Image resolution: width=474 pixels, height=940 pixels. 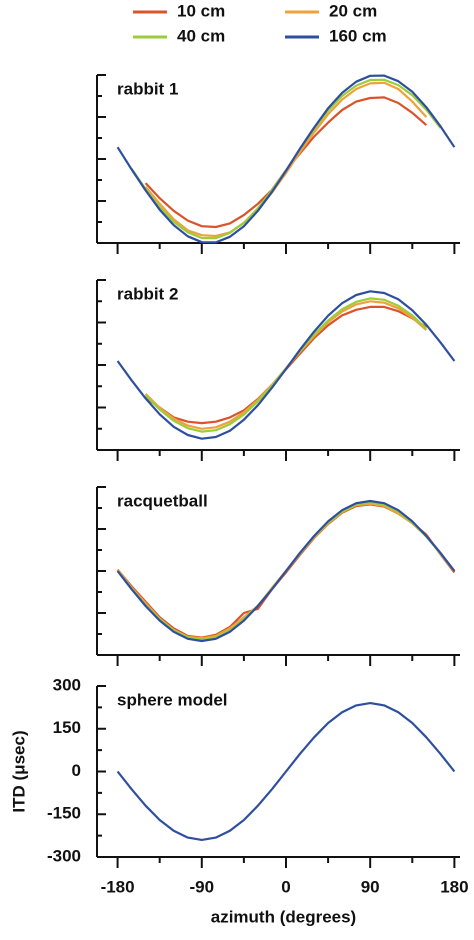 I want to click on y-tick-label: -300, so click(x=64, y=855).